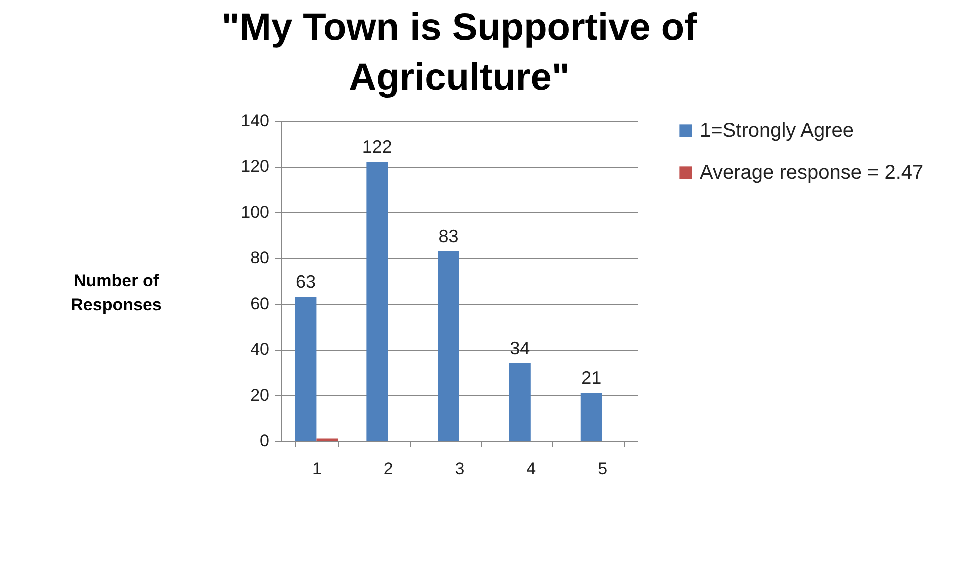 This screenshot has height=580, width=958. What do you see at coordinates (255, 166) in the screenshot?
I see `y-tick-label: 120` at bounding box center [255, 166].